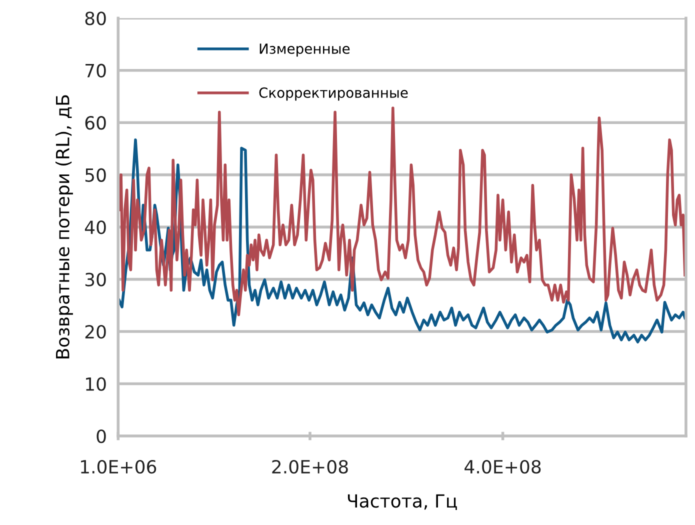 This screenshot has width=695, height=525. Describe the element at coordinates (64, 226) in the screenshot. I see `y-axis-title: Возвратные потери (RL), дБ` at that location.